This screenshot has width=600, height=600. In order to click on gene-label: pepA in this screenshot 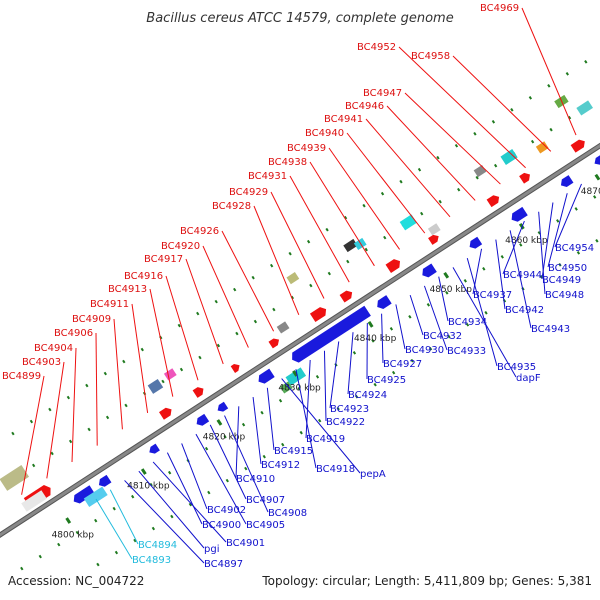, I will do `click(373, 474)`.